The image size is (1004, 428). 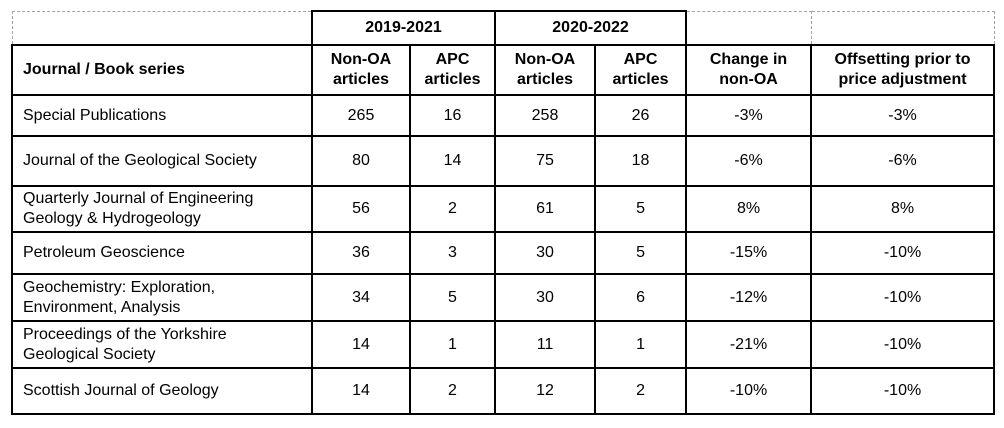 I want to click on journal-name-cell: Special Publications, so click(x=162, y=115).